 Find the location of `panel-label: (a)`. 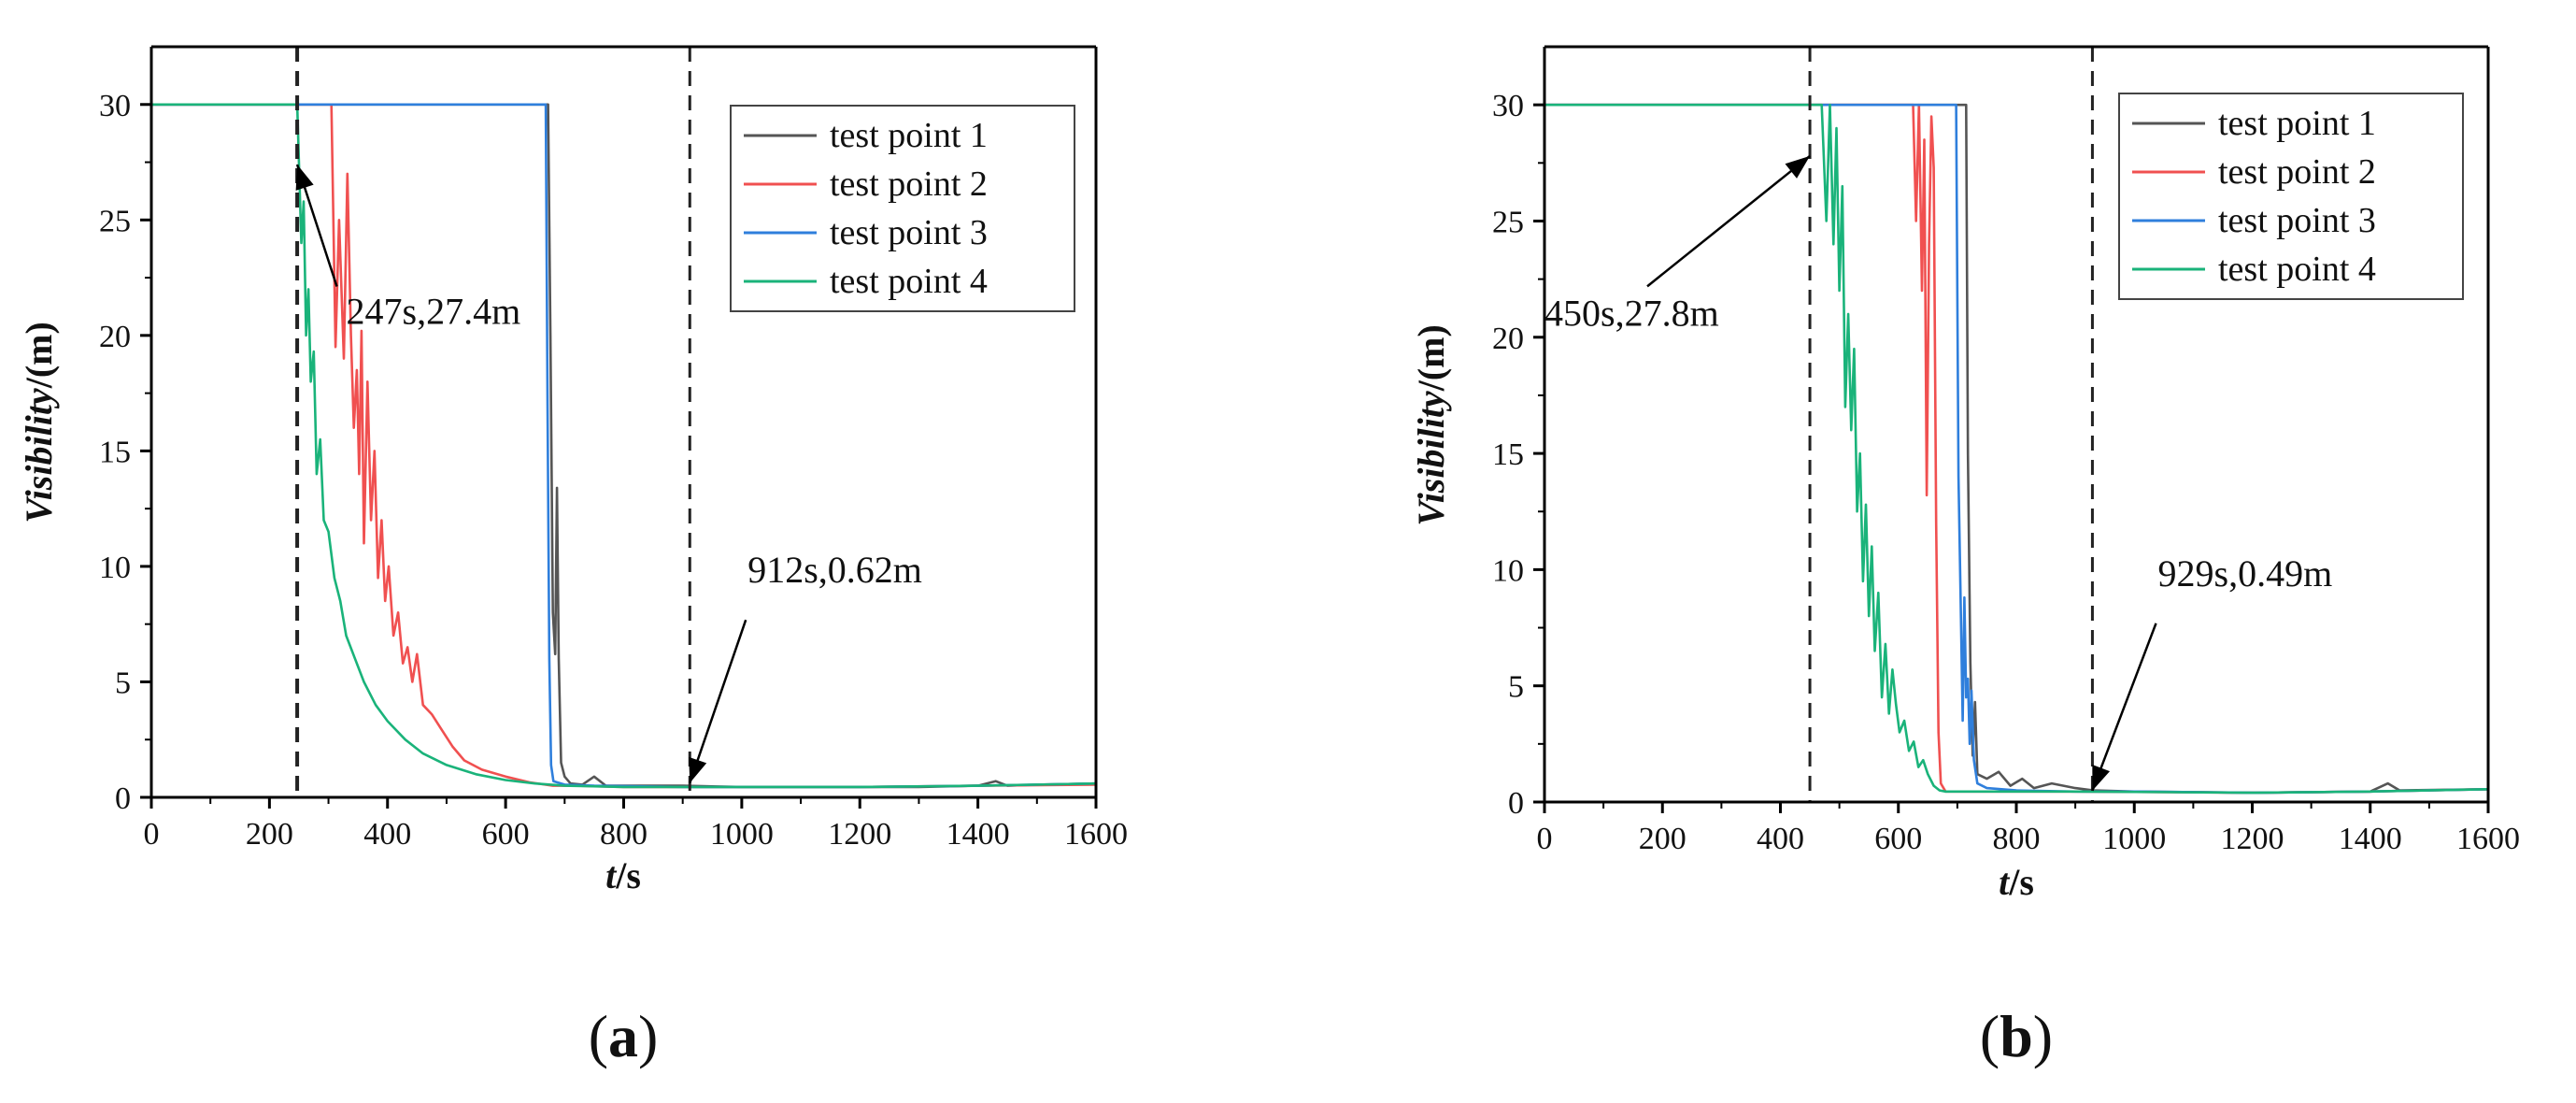

panel-label: (a) is located at coordinates (624, 1036).